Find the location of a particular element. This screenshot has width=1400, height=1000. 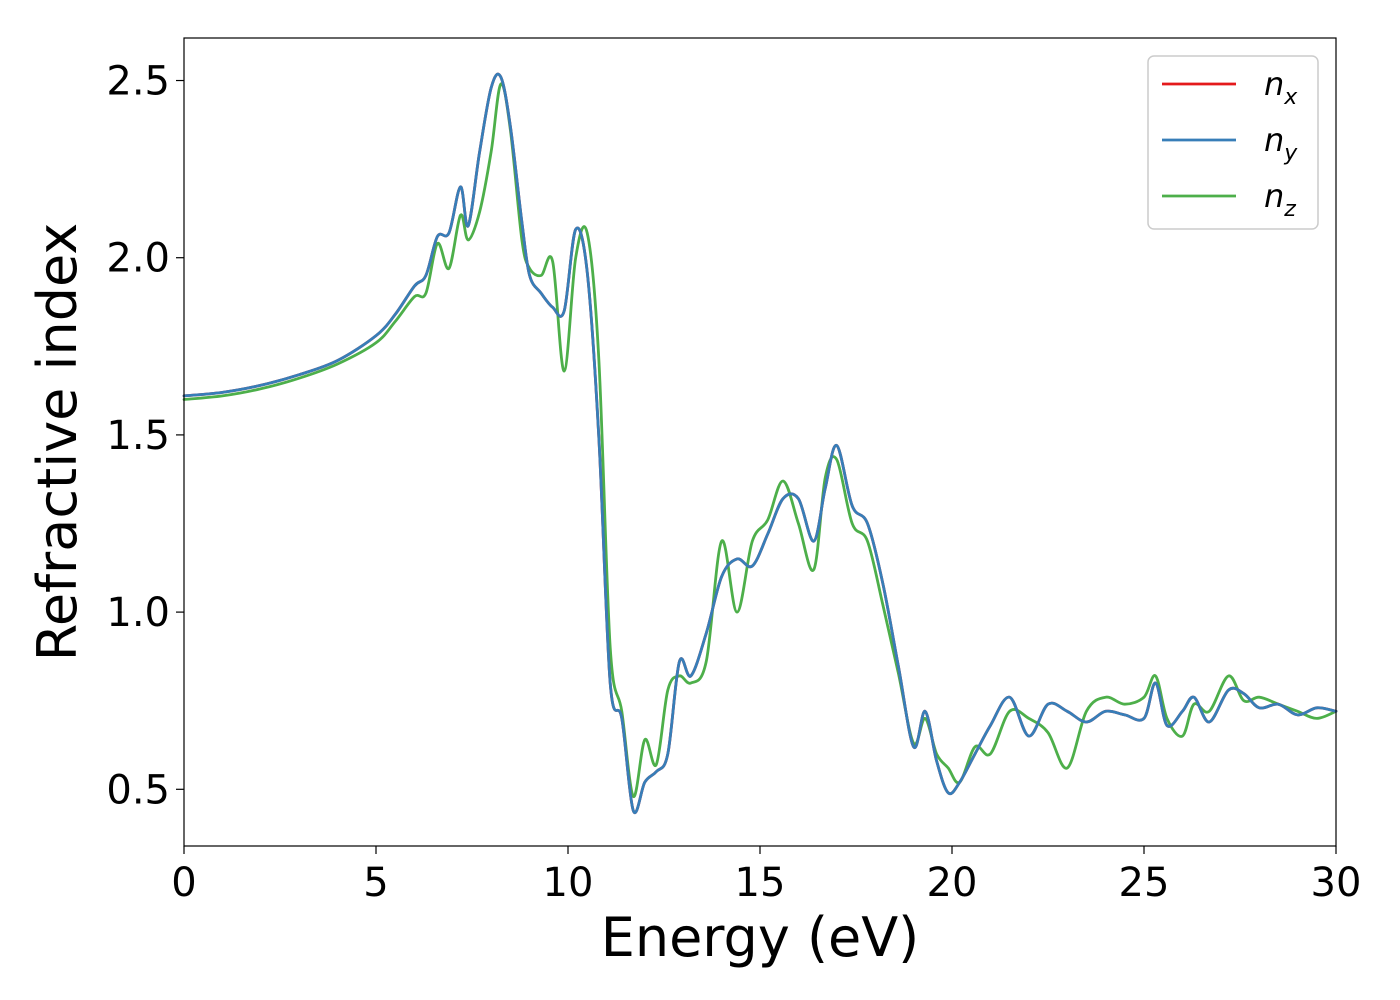

y-tick-label: 1.5 is located at coordinates (138, 436).